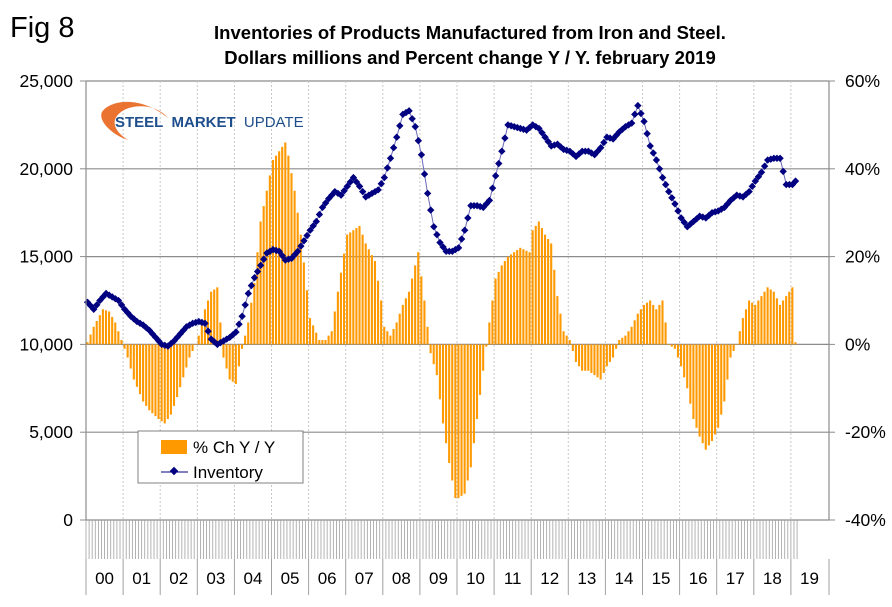  What do you see at coordinates (857, 344) in the screenshot?
I see `right-axis-tick-label: 0%` at bounding box center [857, 344].